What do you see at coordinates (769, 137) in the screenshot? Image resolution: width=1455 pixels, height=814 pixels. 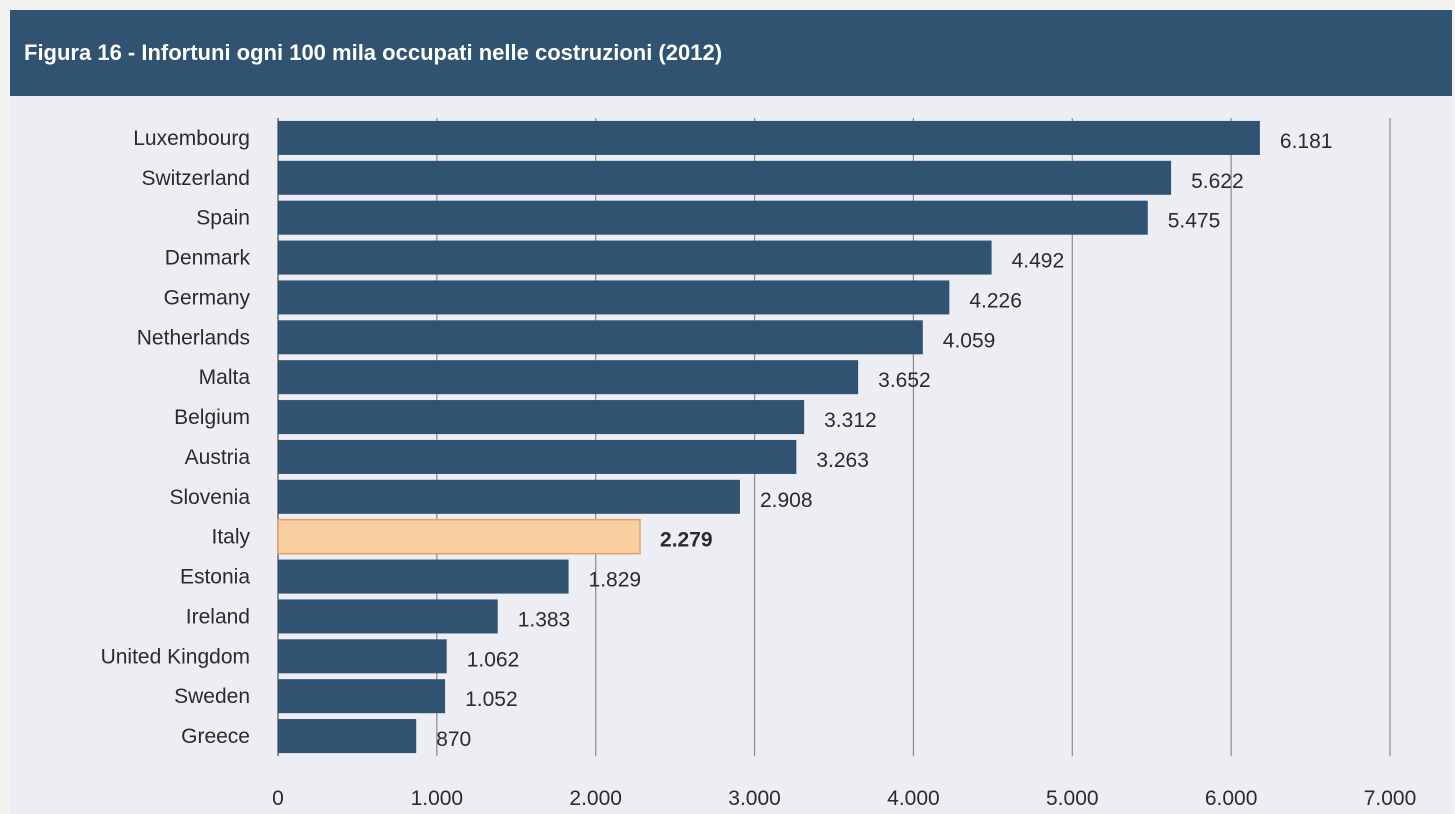 I see `bar-luxembourg` at bounding box center [769, 137].